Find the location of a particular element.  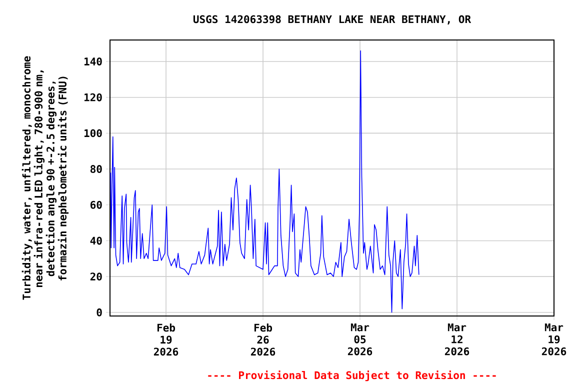

text: ---- Provisional Data Subject to Revision ---- is located at coordinates (352, 375).